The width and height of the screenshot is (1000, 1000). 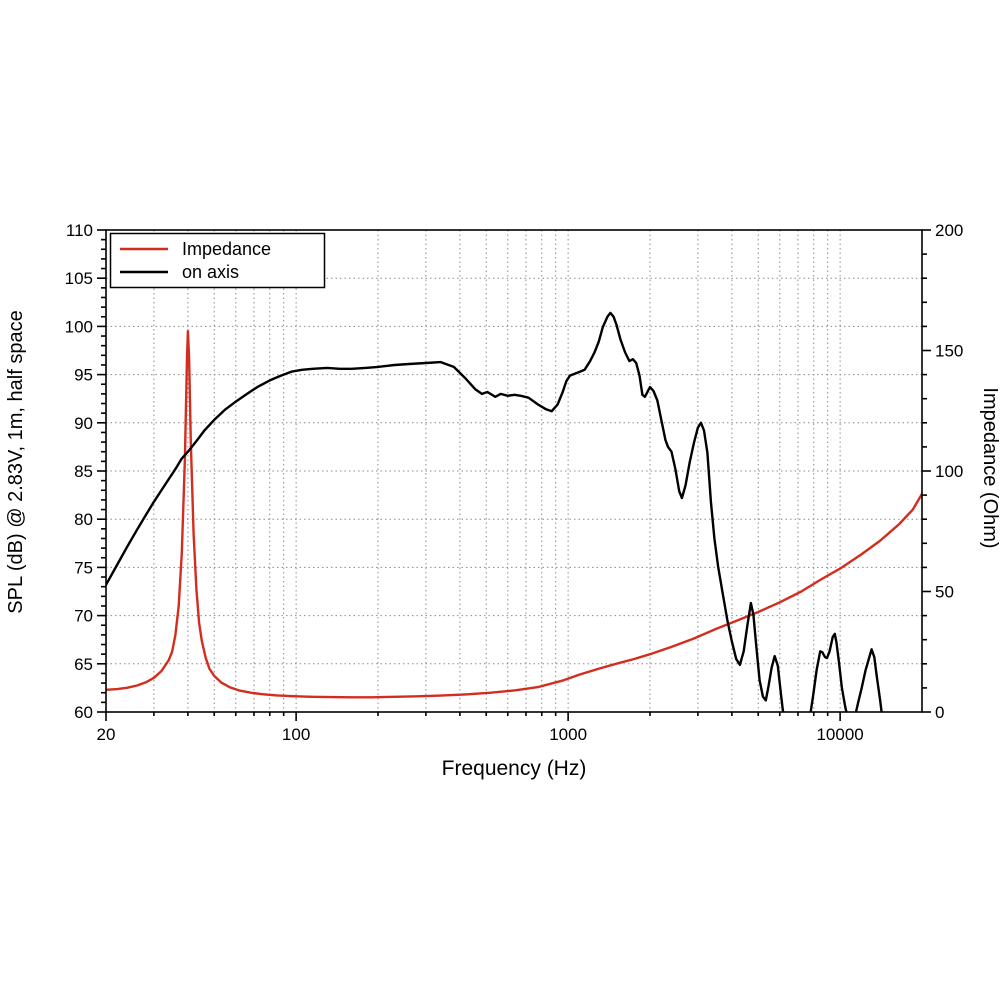 What do you see at coordinates (83, 567) in the screenshot?
I see `y-left-tick-label: 75` at bounding box center [83, 567].